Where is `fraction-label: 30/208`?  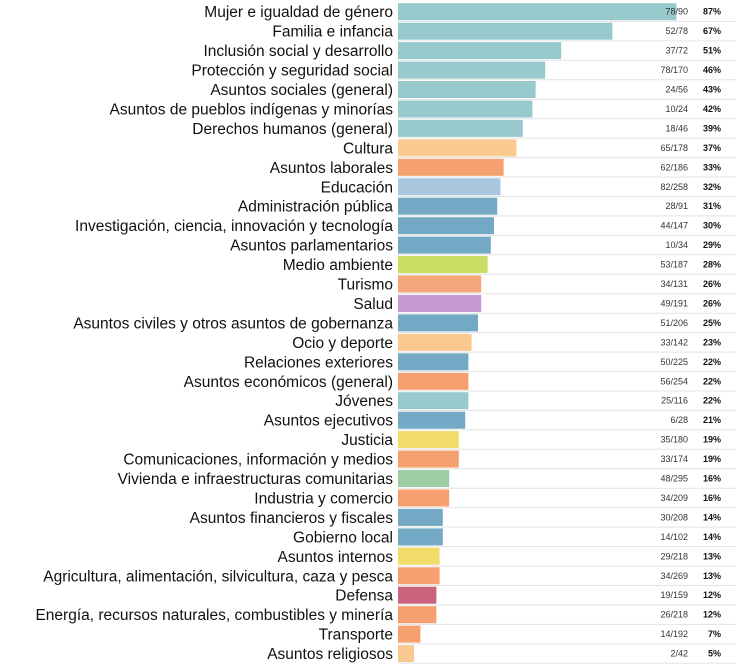 fraction-label: 30/208 is located at coordinates (674, 517).